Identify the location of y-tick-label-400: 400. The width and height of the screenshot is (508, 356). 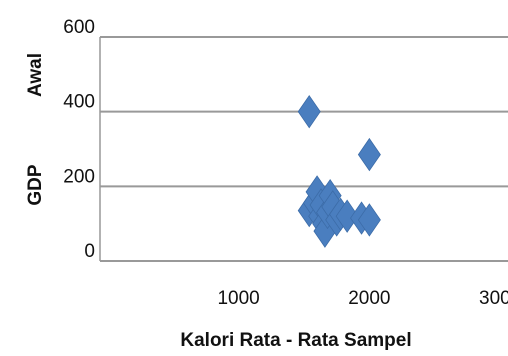
(79, 102).